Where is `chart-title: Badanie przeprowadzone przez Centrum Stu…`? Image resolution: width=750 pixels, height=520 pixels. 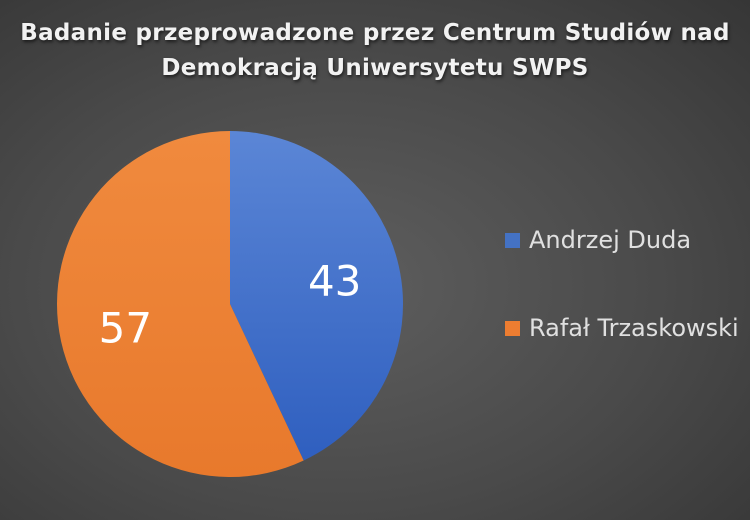 chart-title: Badanie przeprowadzone przez Centrum Stu… is located at coordinates (375, 51).